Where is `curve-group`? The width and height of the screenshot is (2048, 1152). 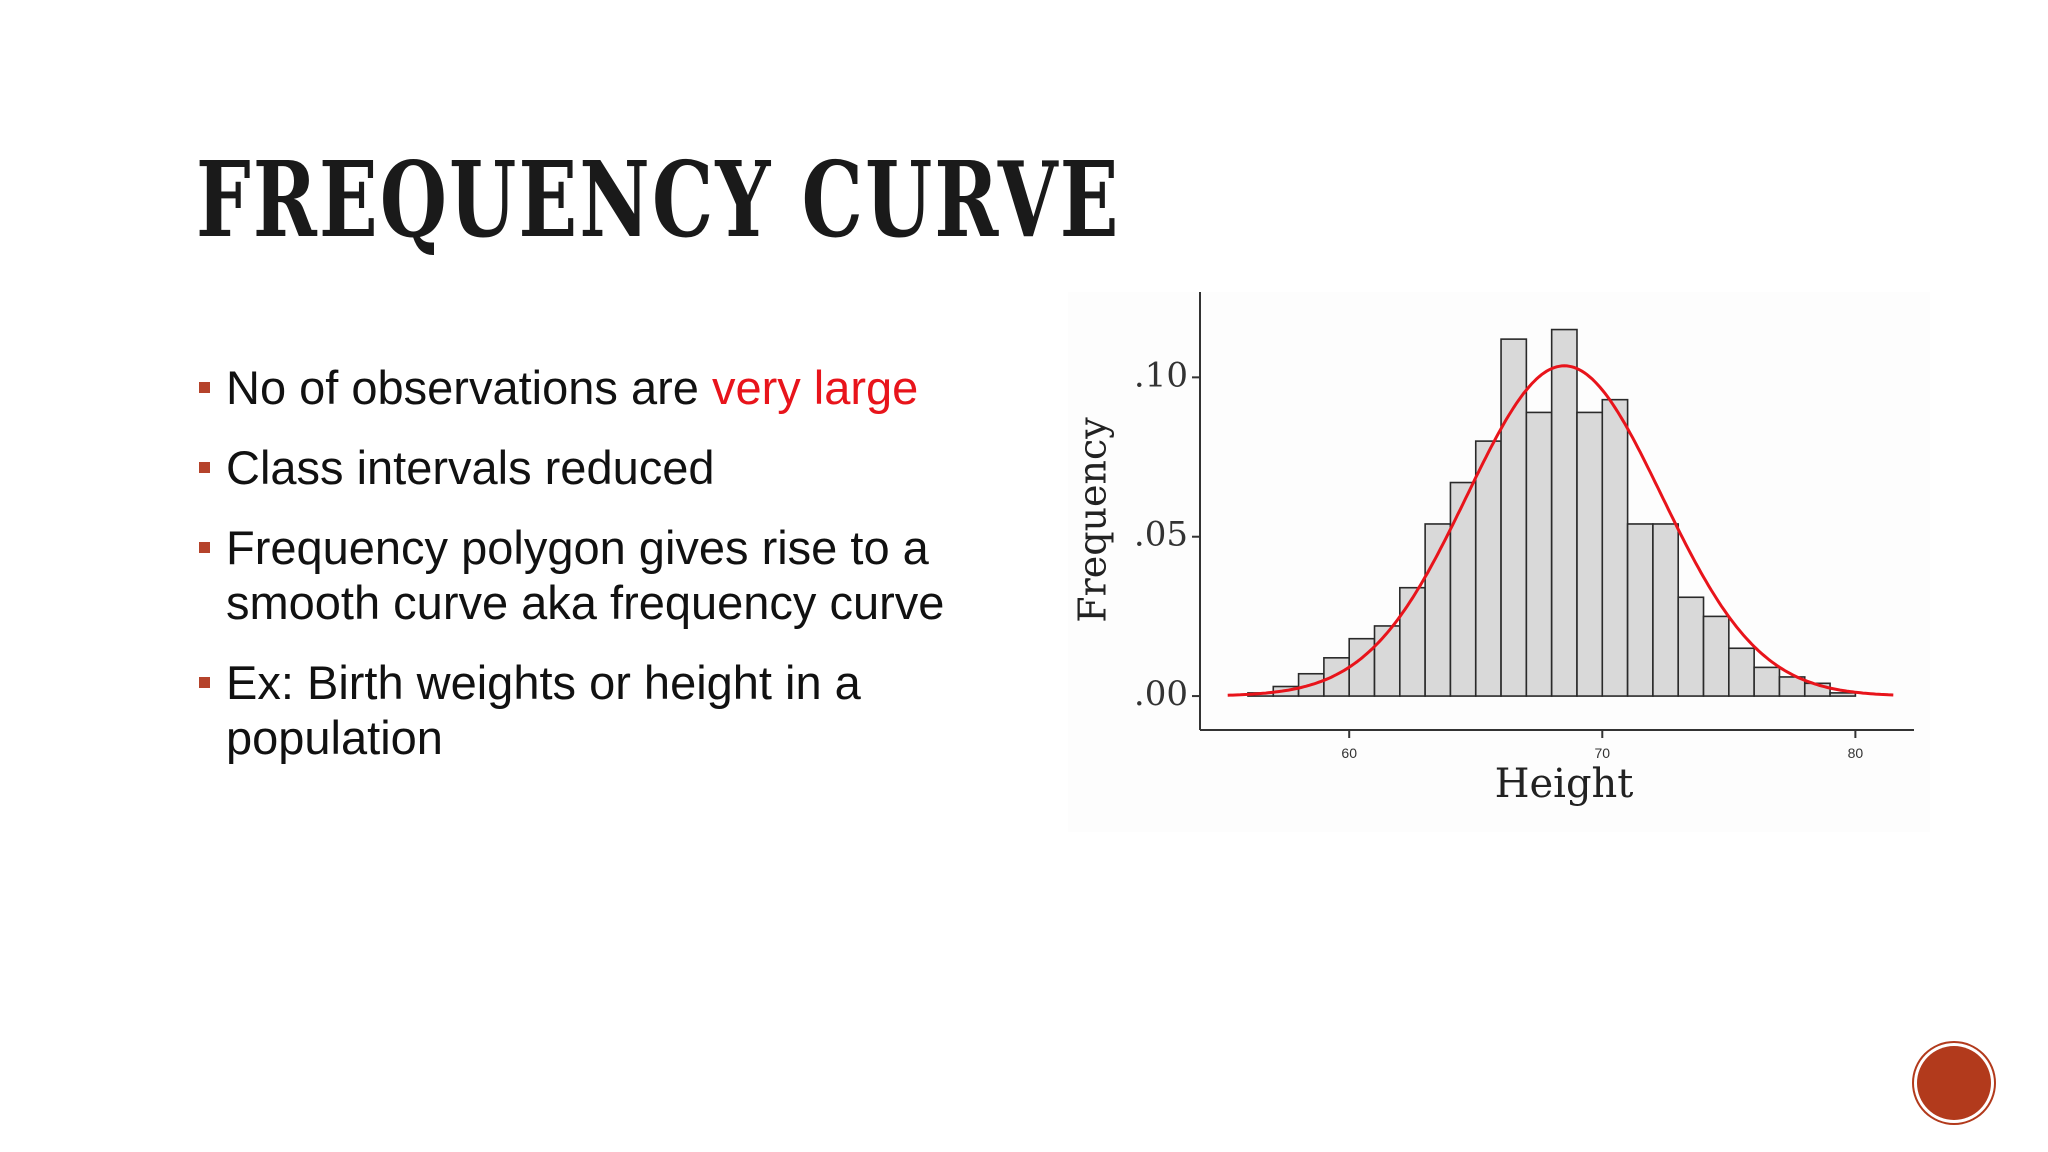 curve-group is located at coordinates (1560, 530).